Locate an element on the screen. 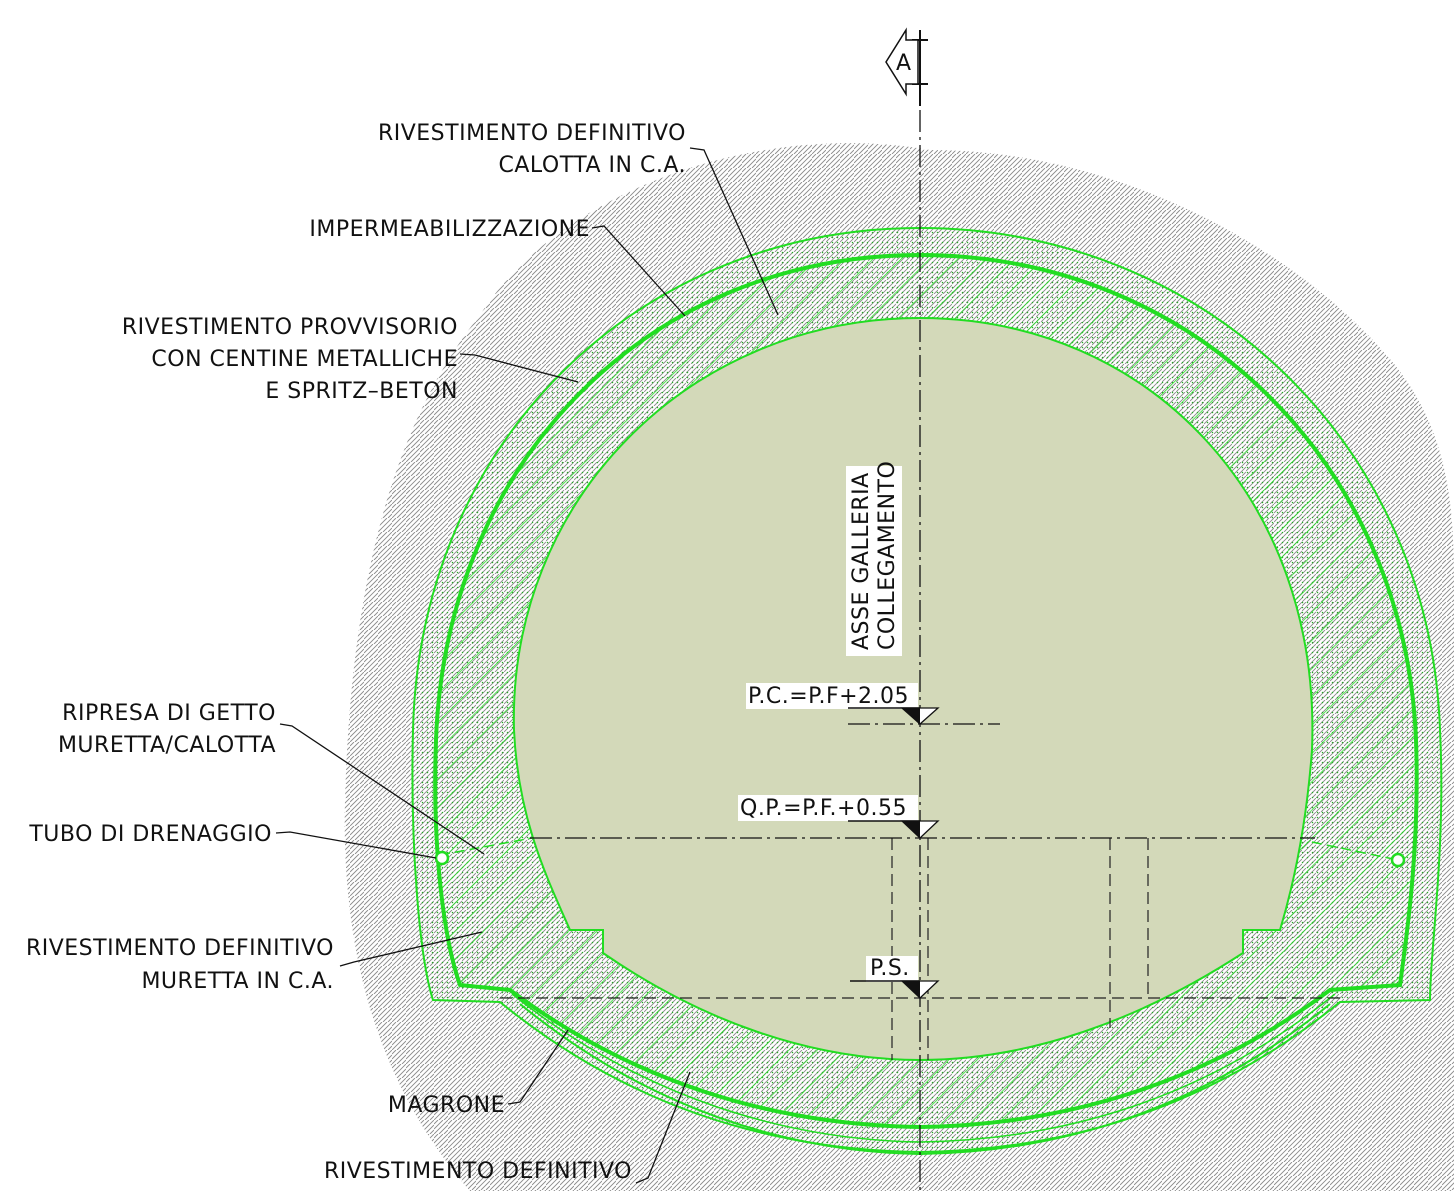 The height and width of the screenshot is (1191, 1454). qp-level-text: Q.P.=P.F.+0.55 is located at coordinates (823, 808).